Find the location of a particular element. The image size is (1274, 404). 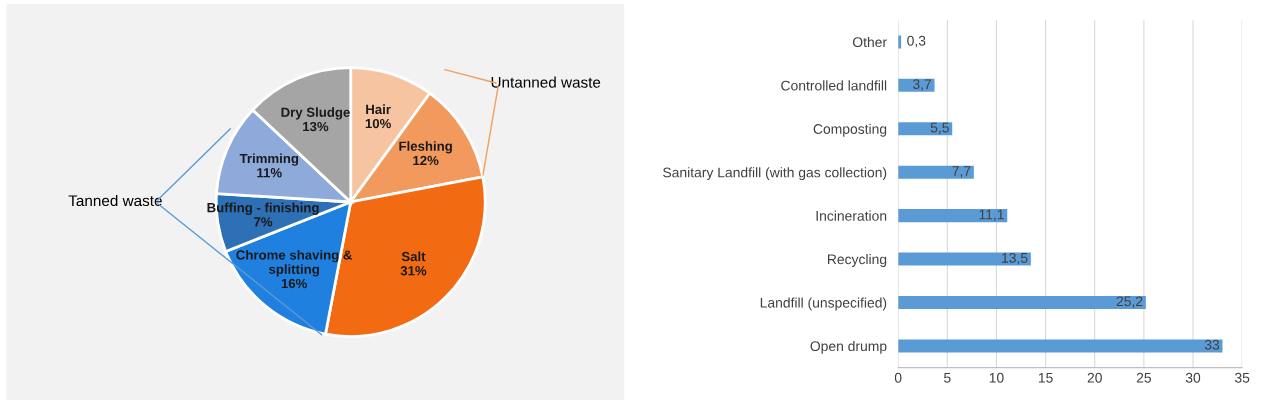

data-label: 25,2 is located at coordinates (1129, 302).